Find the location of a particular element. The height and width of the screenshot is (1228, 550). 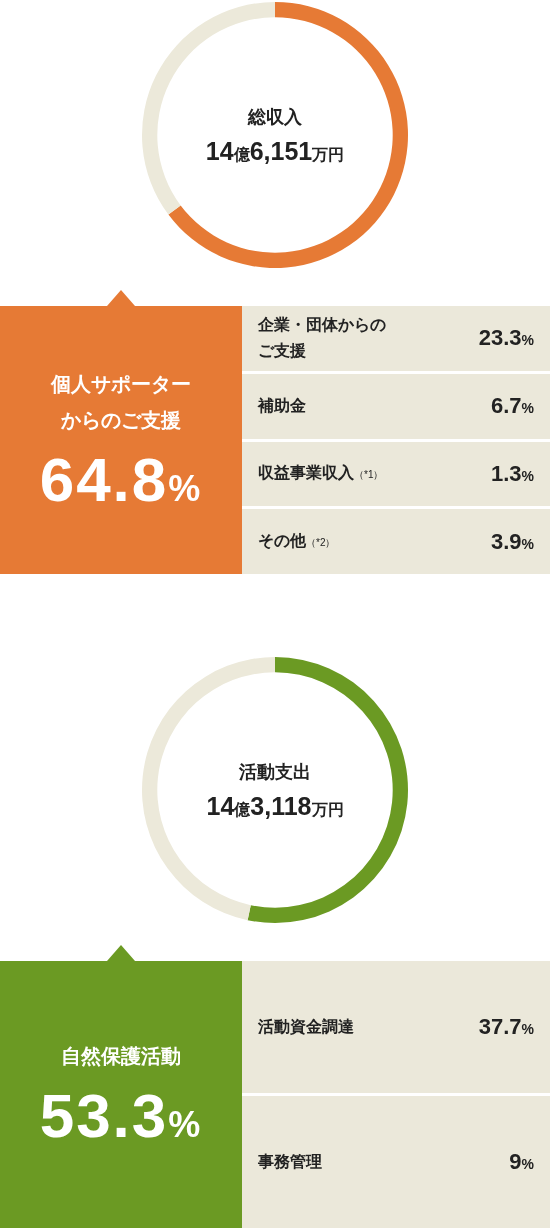

slice-label: 個人サポーターからのご支援 is located at coordinates (121, 402).